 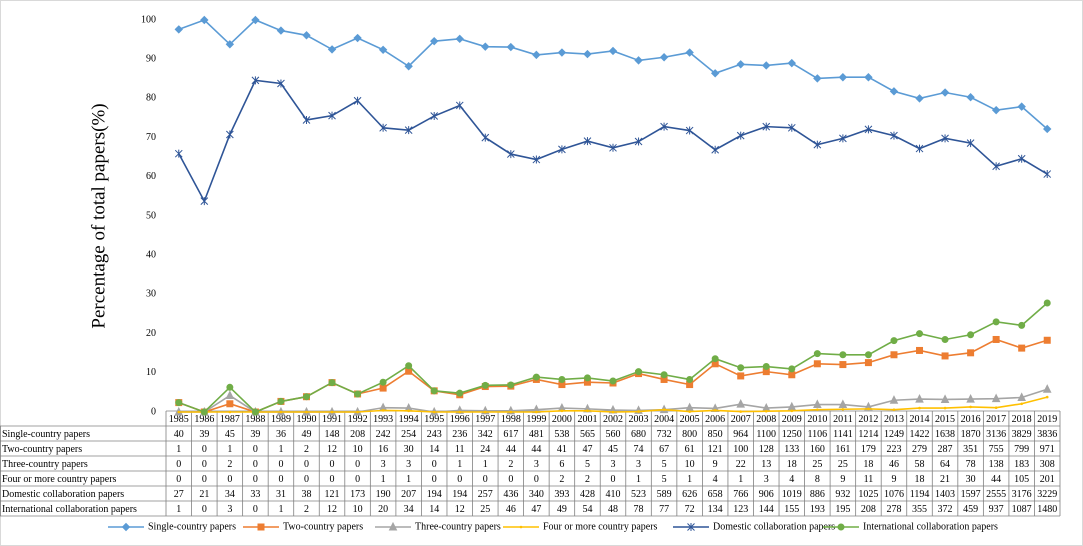 What do you see at coordinates (971, 479) in the screenshot?
I see `table-cell: 30` at bounding box center [971, 479].